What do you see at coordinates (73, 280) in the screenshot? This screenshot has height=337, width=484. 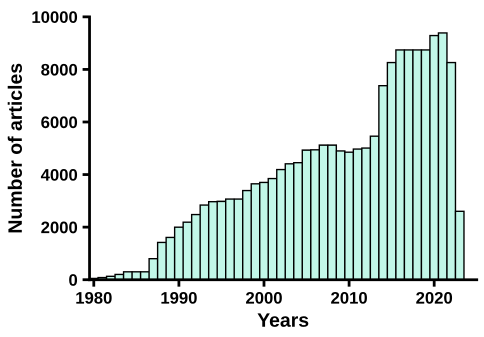 I see `y-tick-label: 0` at bounding box center [73, 280].